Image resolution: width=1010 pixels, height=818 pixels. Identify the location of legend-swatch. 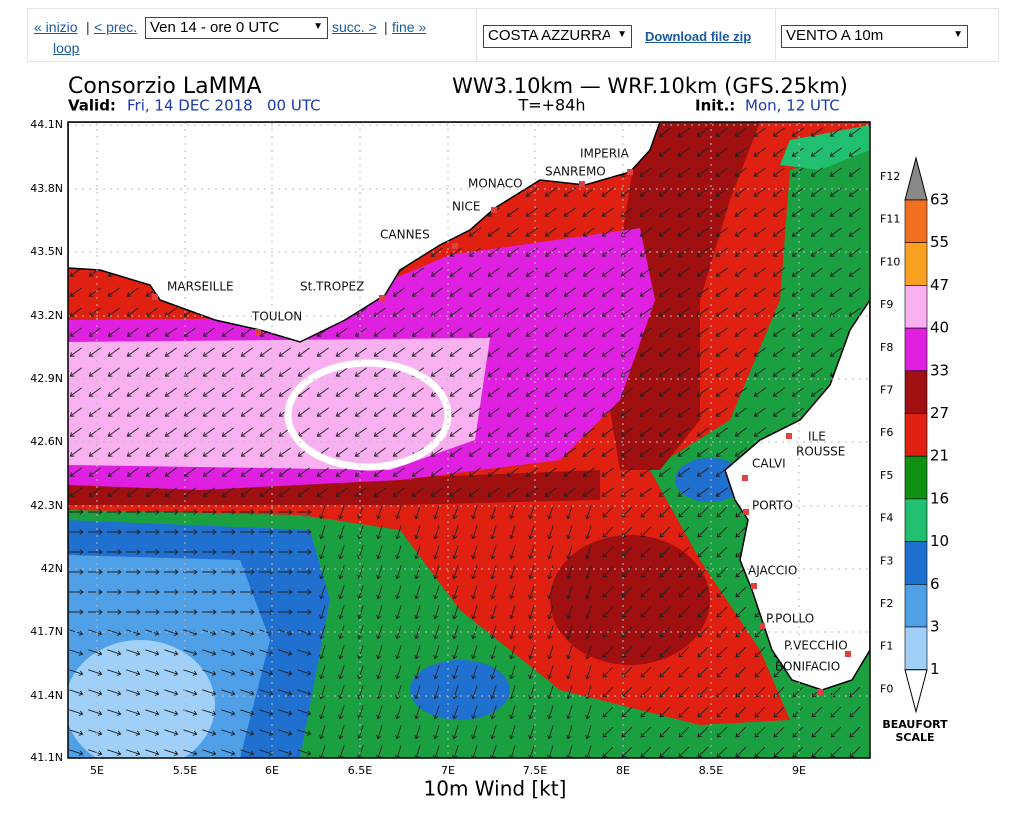
(916, 605).